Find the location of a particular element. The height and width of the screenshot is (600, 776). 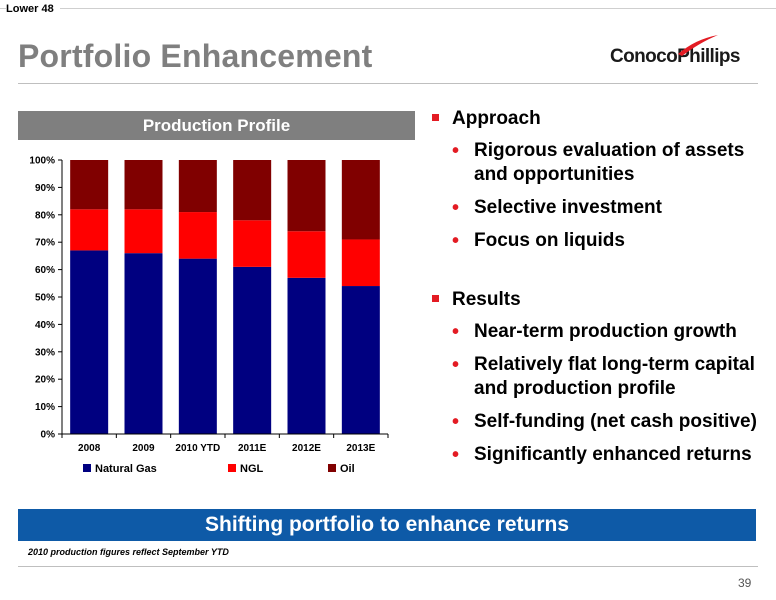

y-tick-label: 80% is located at coordinates (45, 215).